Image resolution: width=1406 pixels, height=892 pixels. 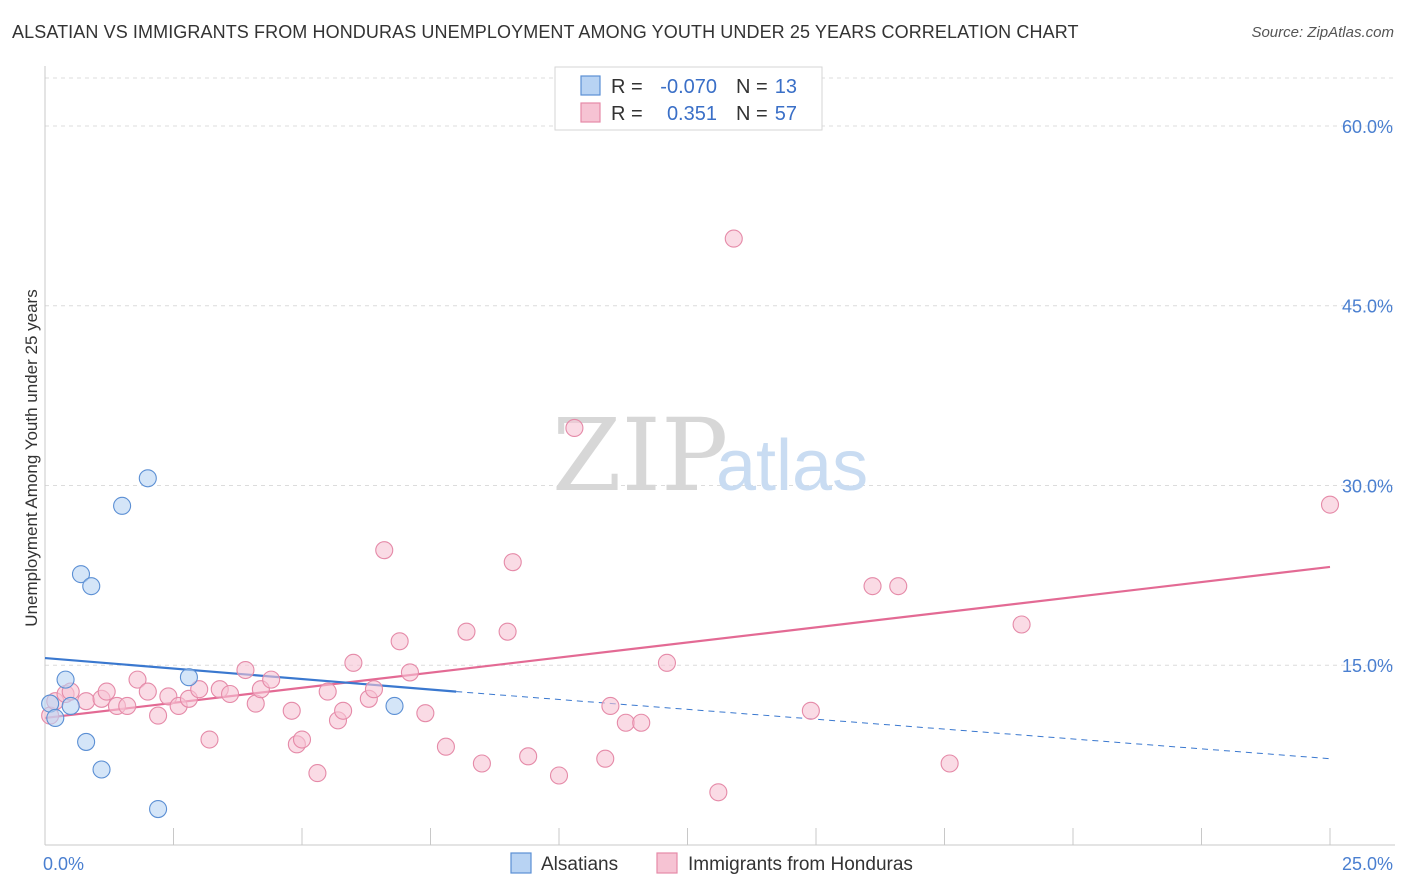 What do you see at coordinates (1367, 396) in the screenshot?
I see `y-tick-labels: 15.0% 30.0% 45.0% 60.0%` at bounding box center [1367, 396].